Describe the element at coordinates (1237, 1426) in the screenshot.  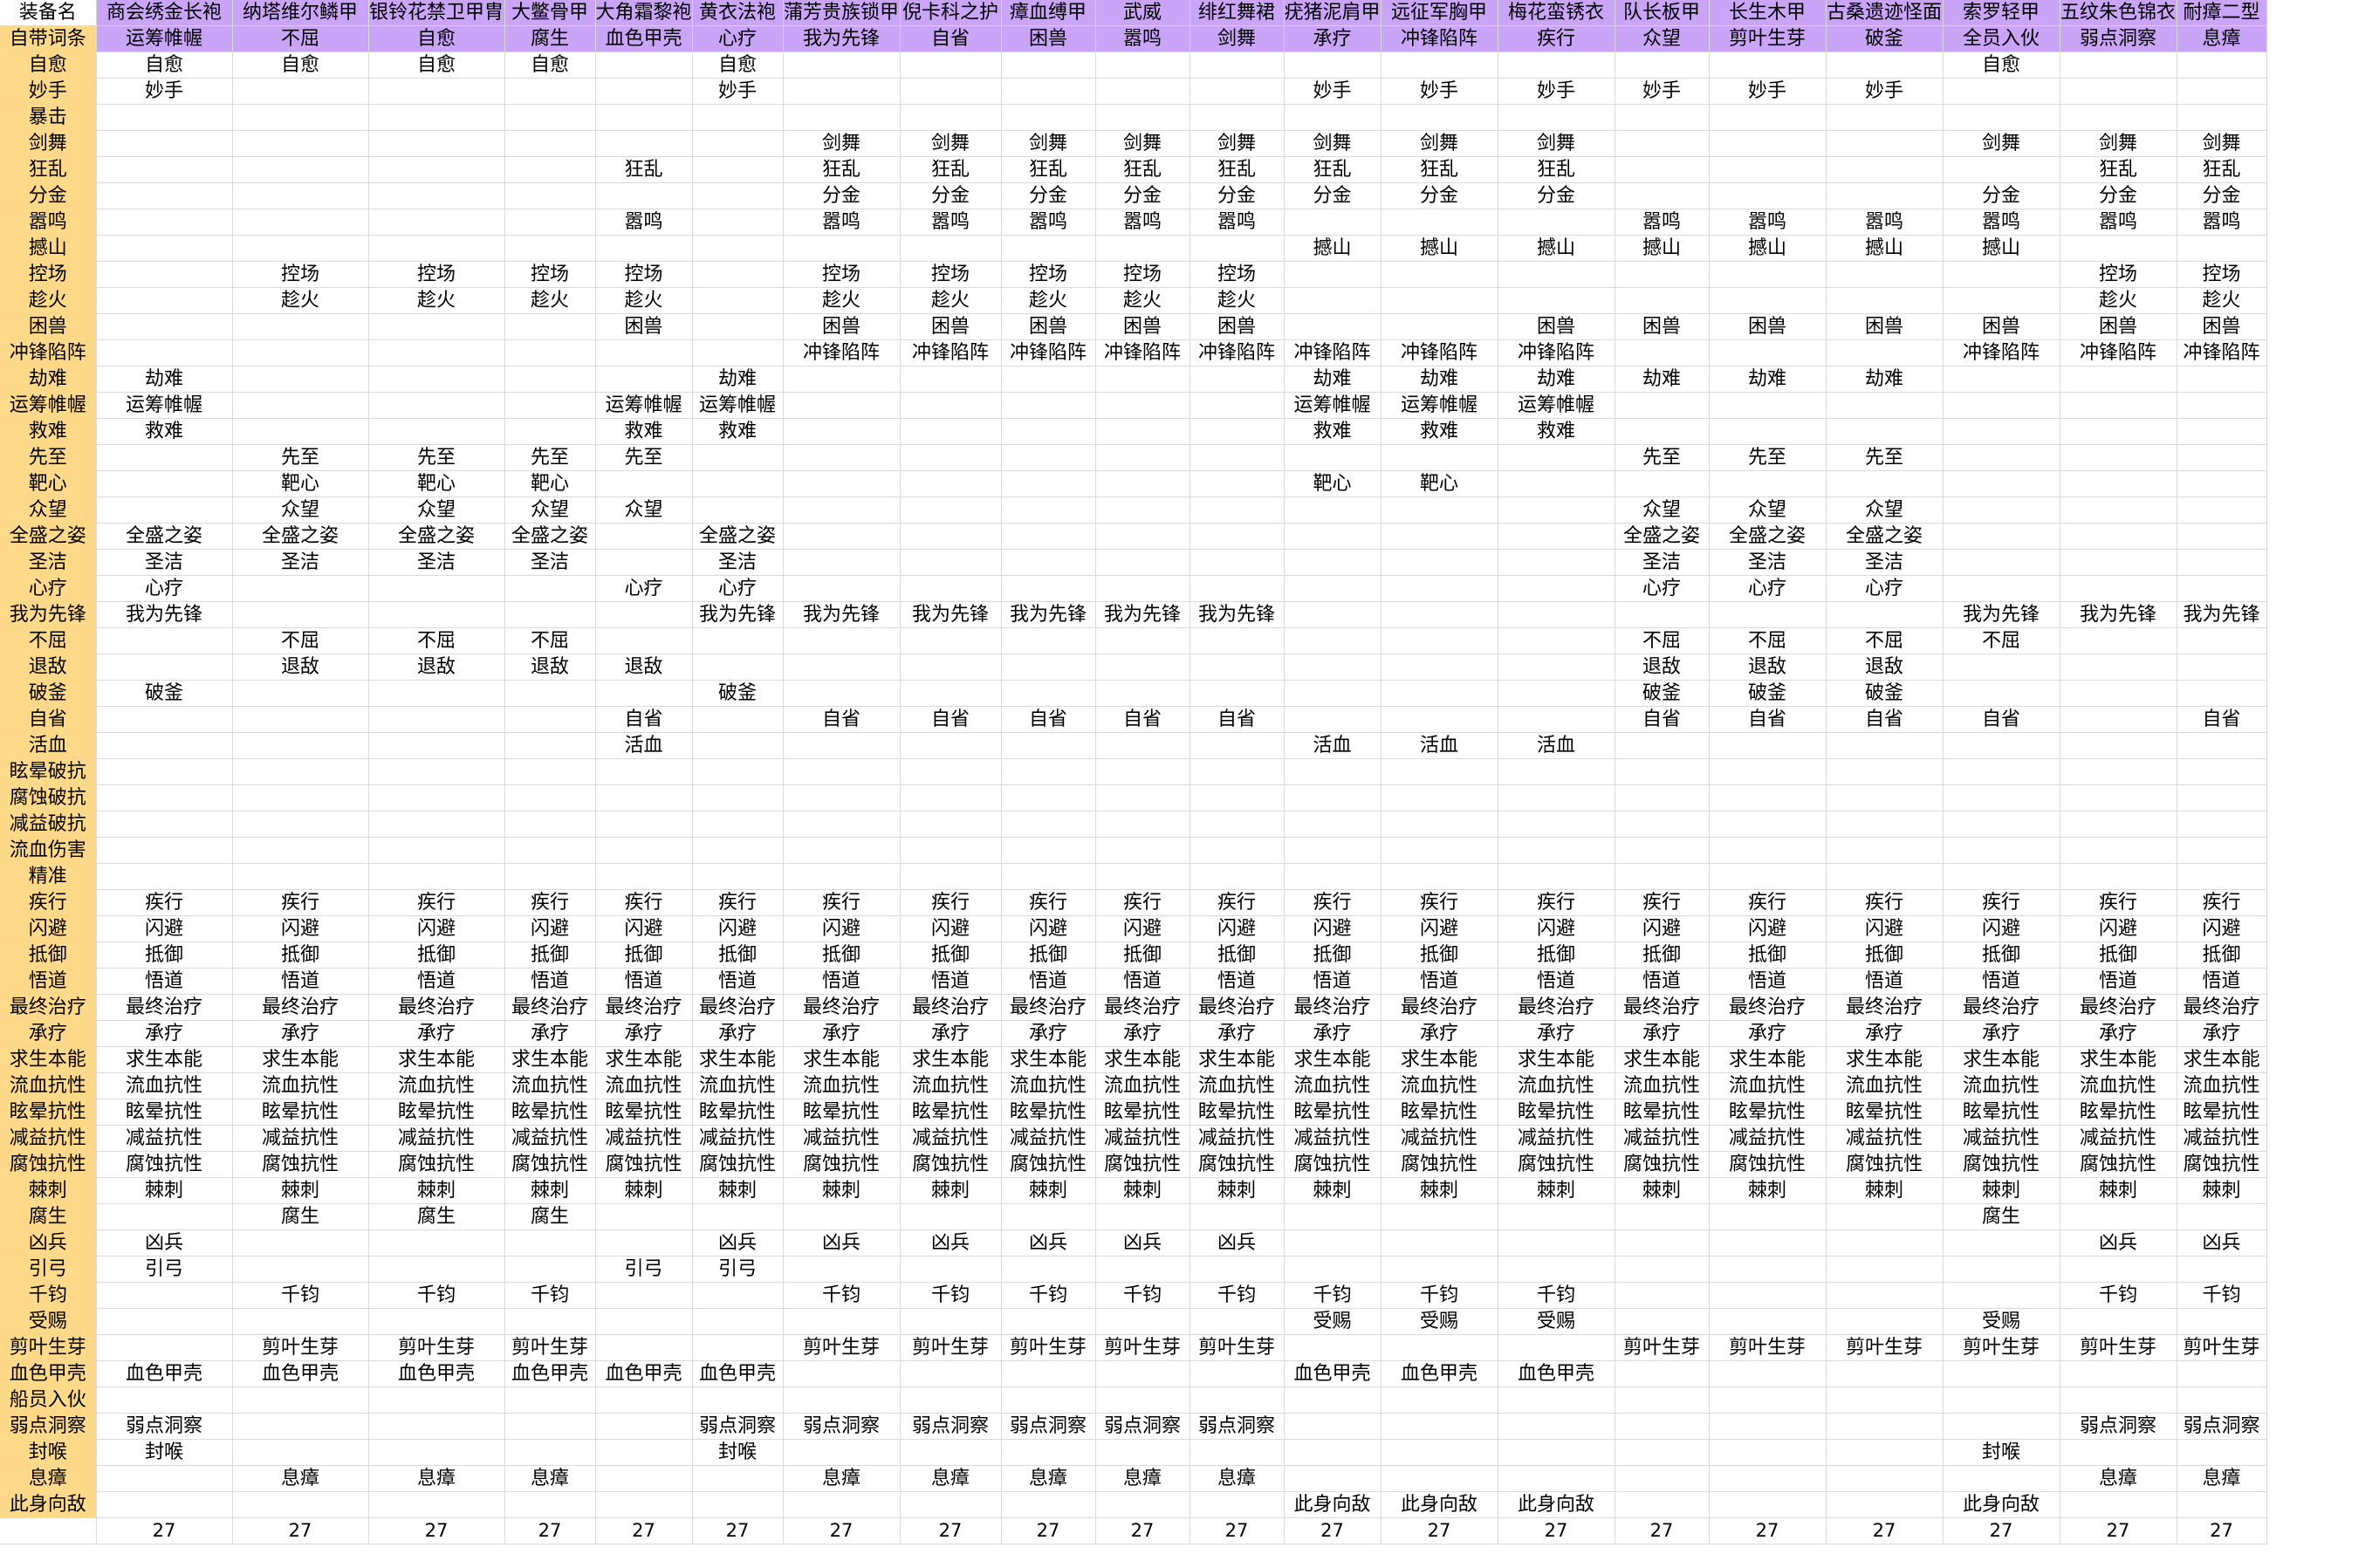
I see `table-cell: 弱点洞察` at that location.